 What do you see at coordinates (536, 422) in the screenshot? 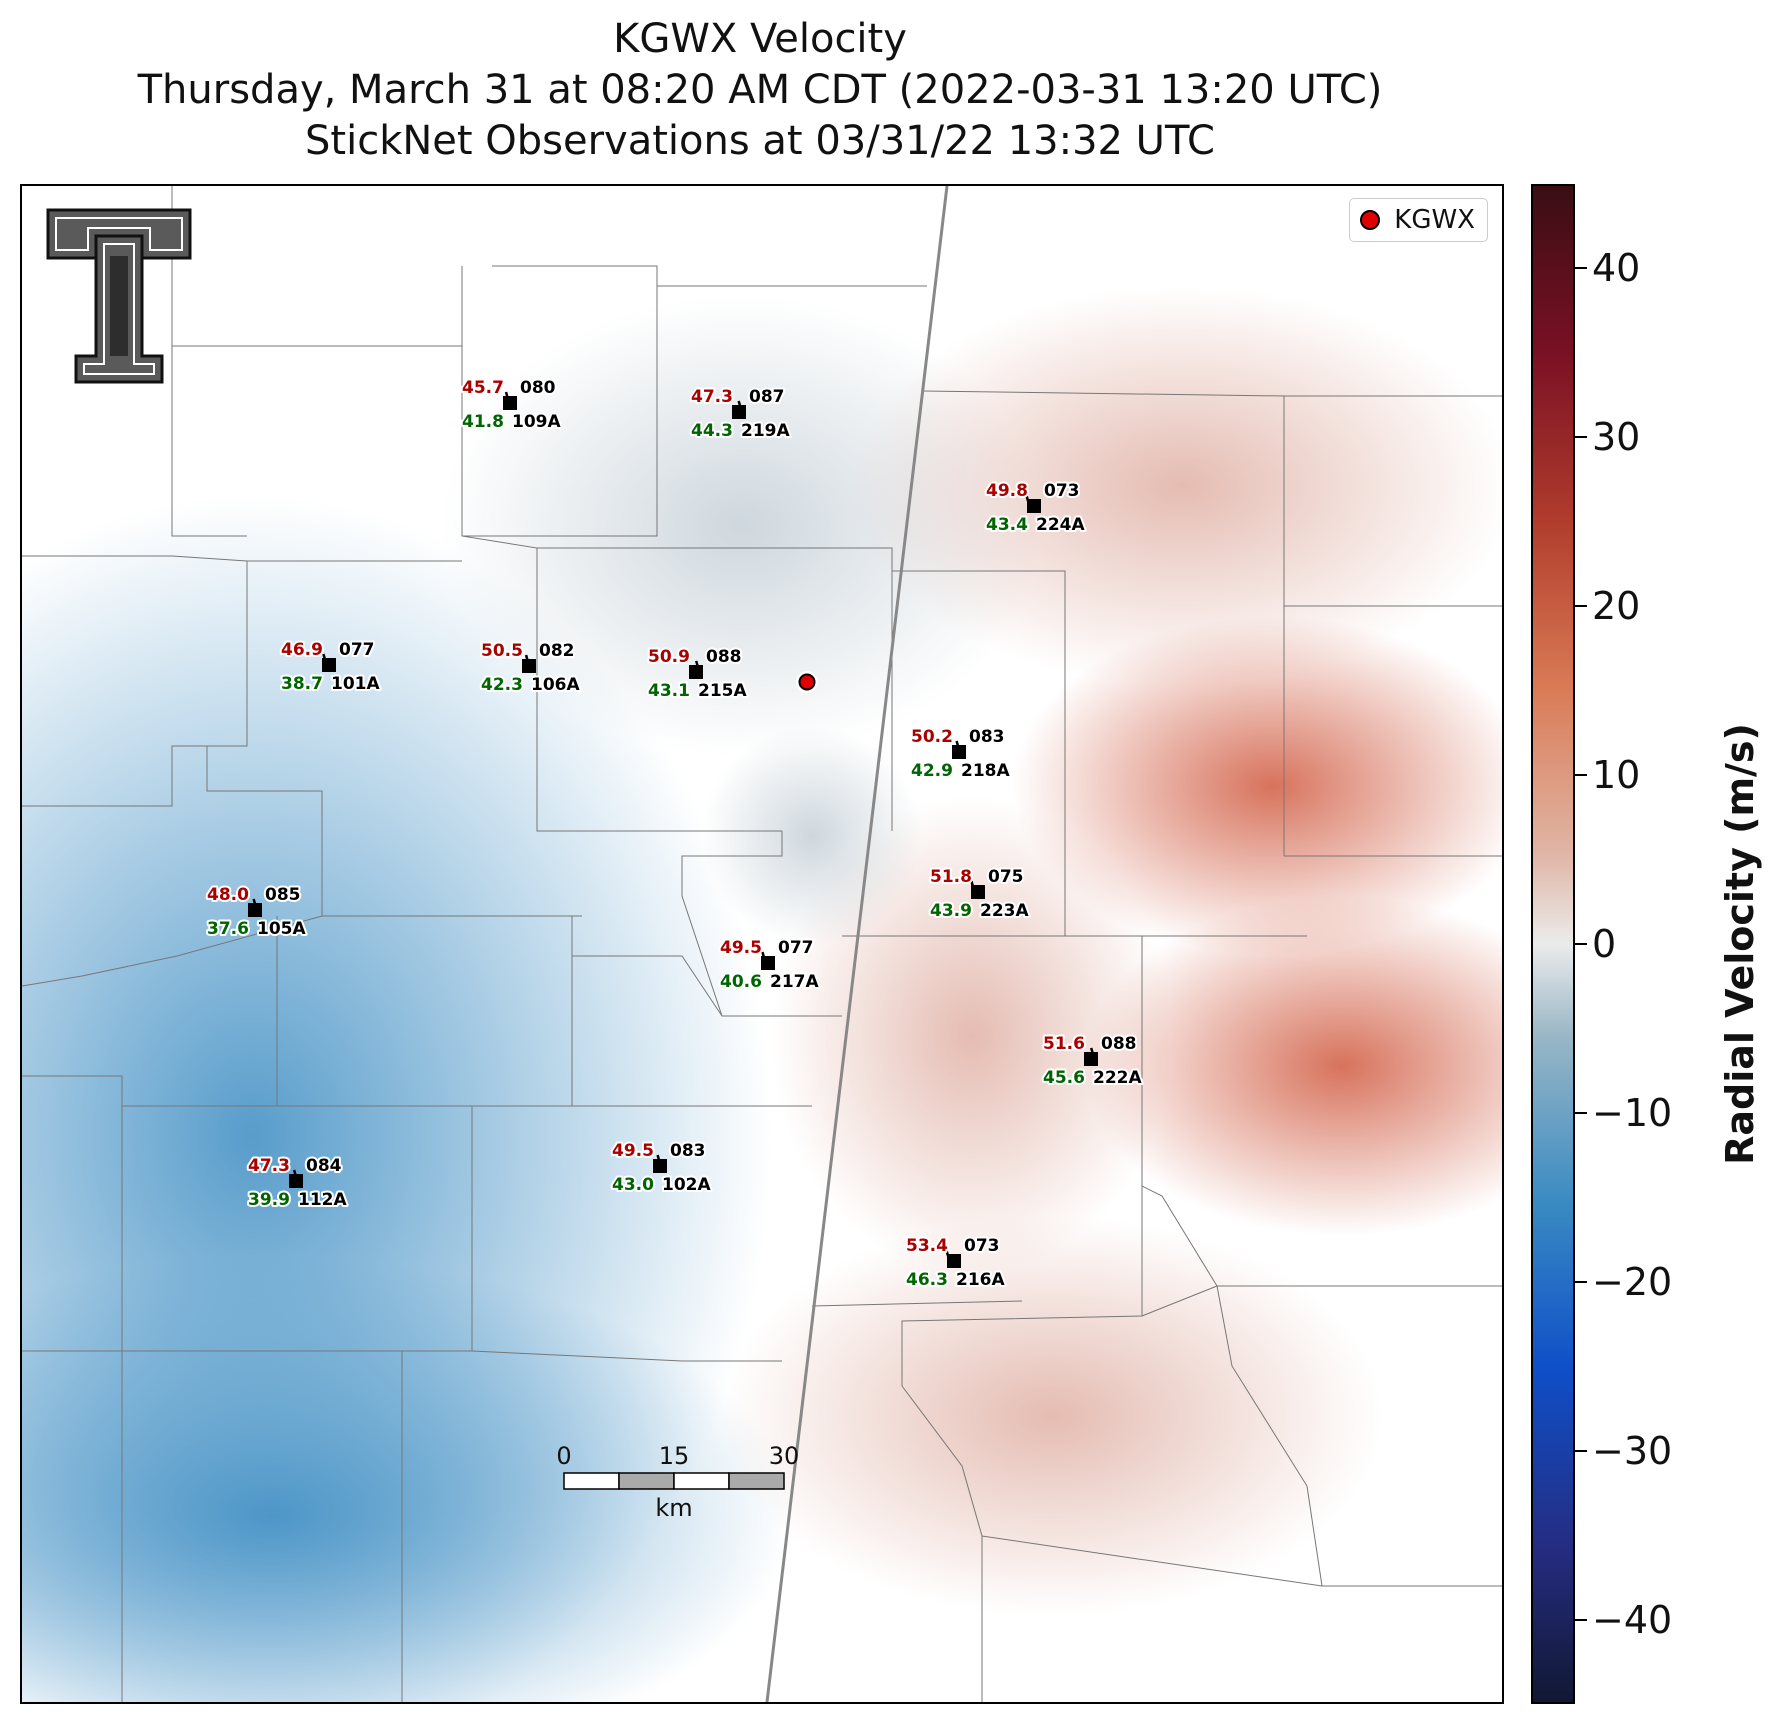
I see `station-id: 109A` at bounding box center [536, 422].